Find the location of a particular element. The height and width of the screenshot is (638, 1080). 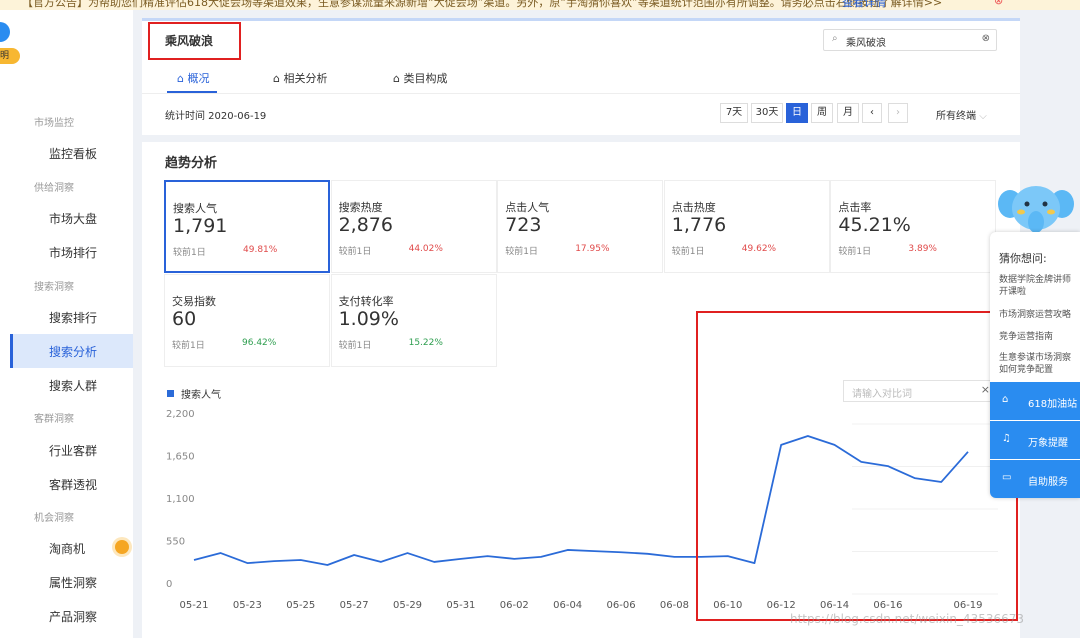

metric-card: 交易指数 60 较前1日 96.42% is located at coordinates (247, 320).